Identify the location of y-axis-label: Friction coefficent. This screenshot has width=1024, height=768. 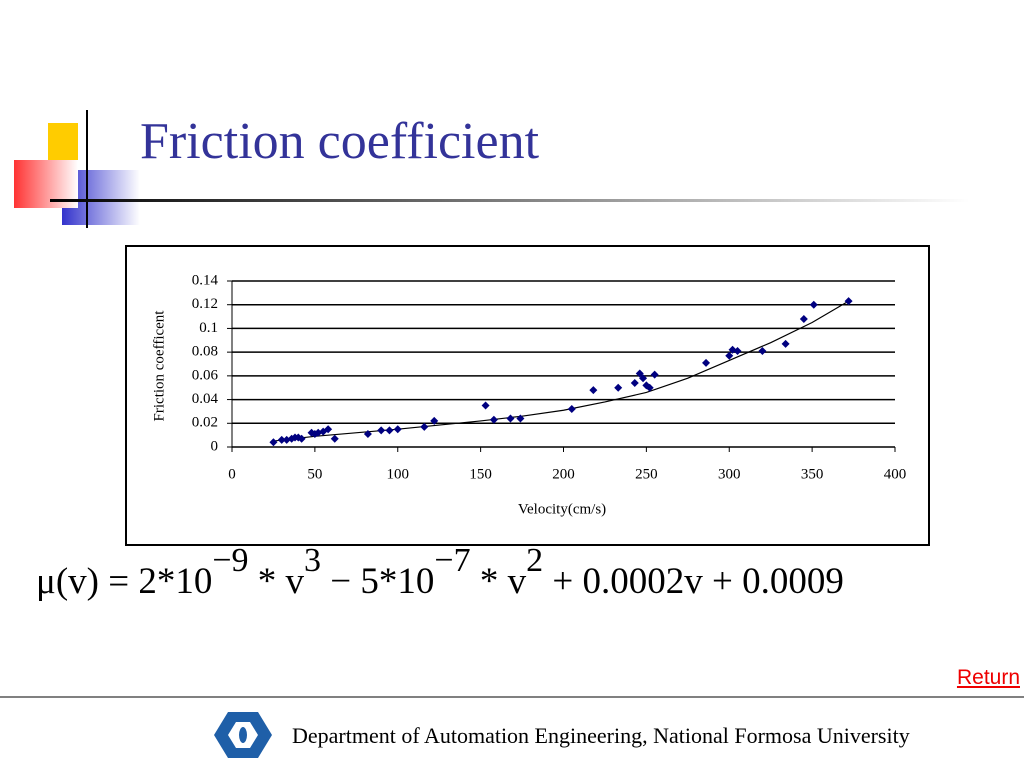
(159, 366).